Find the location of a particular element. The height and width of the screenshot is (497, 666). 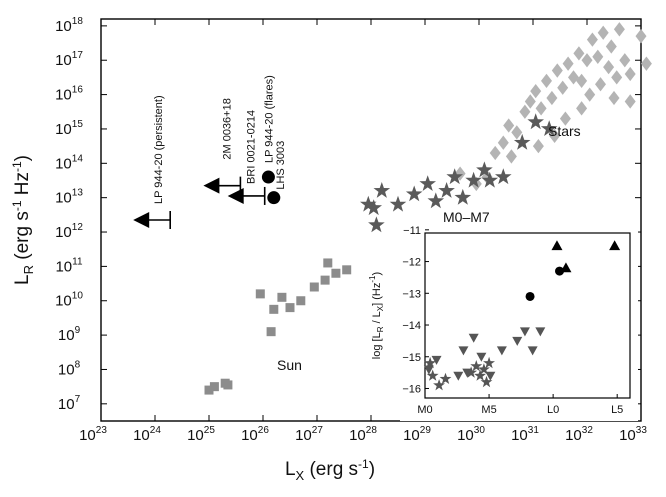

y-title-exp2: -1 is located at coordinates (17, 166).